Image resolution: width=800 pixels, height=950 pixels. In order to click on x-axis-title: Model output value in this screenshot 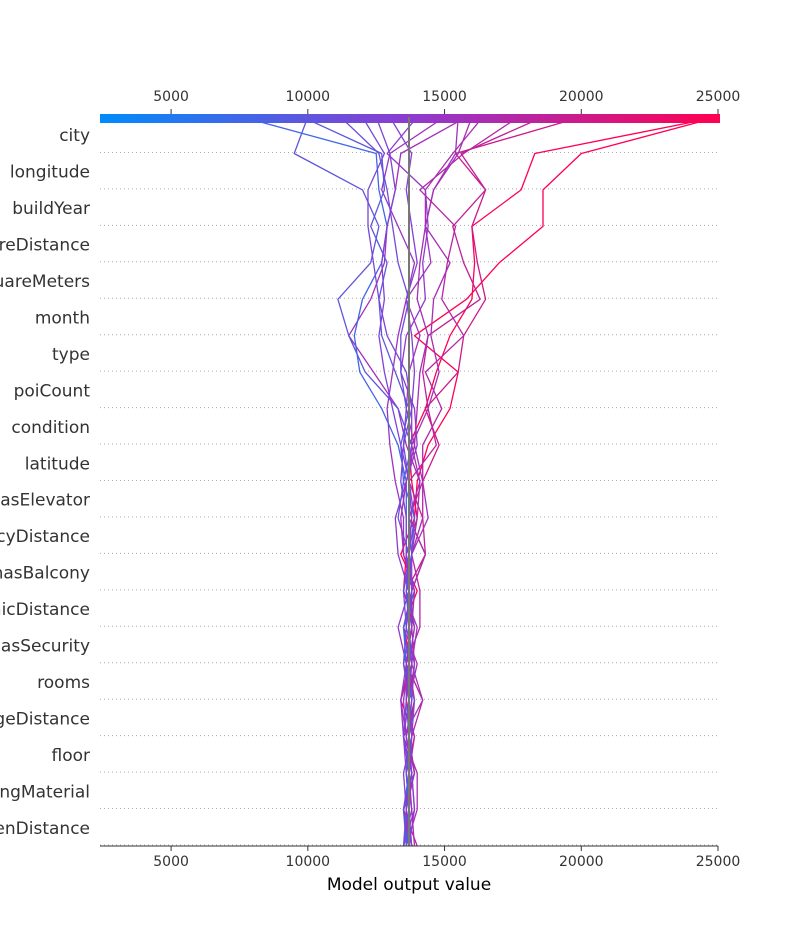, I will do `click(409, 885)`.